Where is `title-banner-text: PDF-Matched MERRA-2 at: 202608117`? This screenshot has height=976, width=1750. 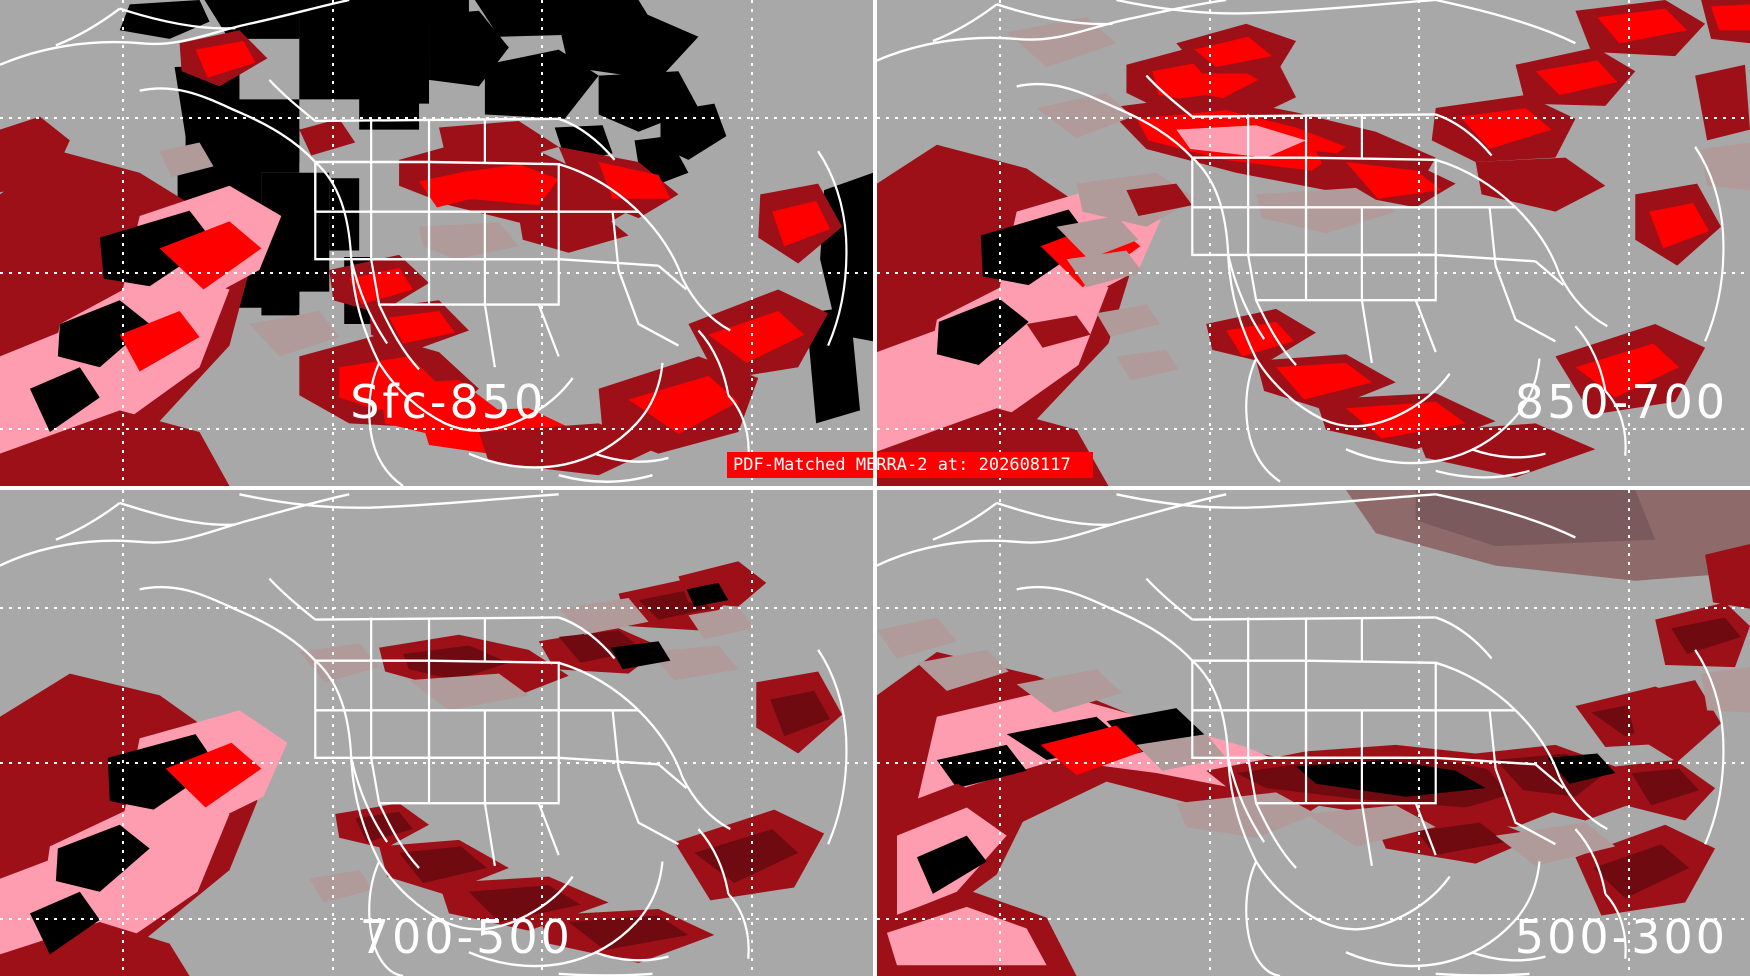
title-banner-text: PDF-Matched MERRA-2 at: 202608117 is located at coordinates (902, 465).